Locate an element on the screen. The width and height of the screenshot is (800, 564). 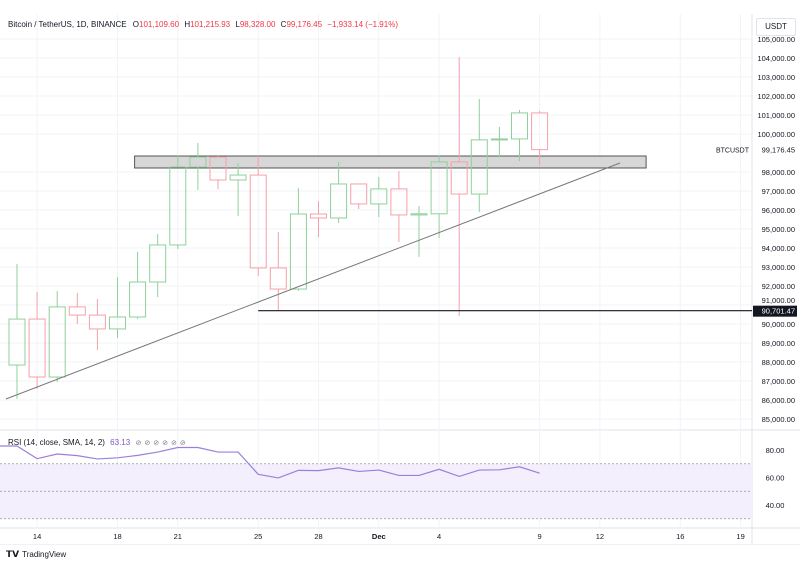
last-price-label: 99,176.45 is located at coordinates (778, 150).